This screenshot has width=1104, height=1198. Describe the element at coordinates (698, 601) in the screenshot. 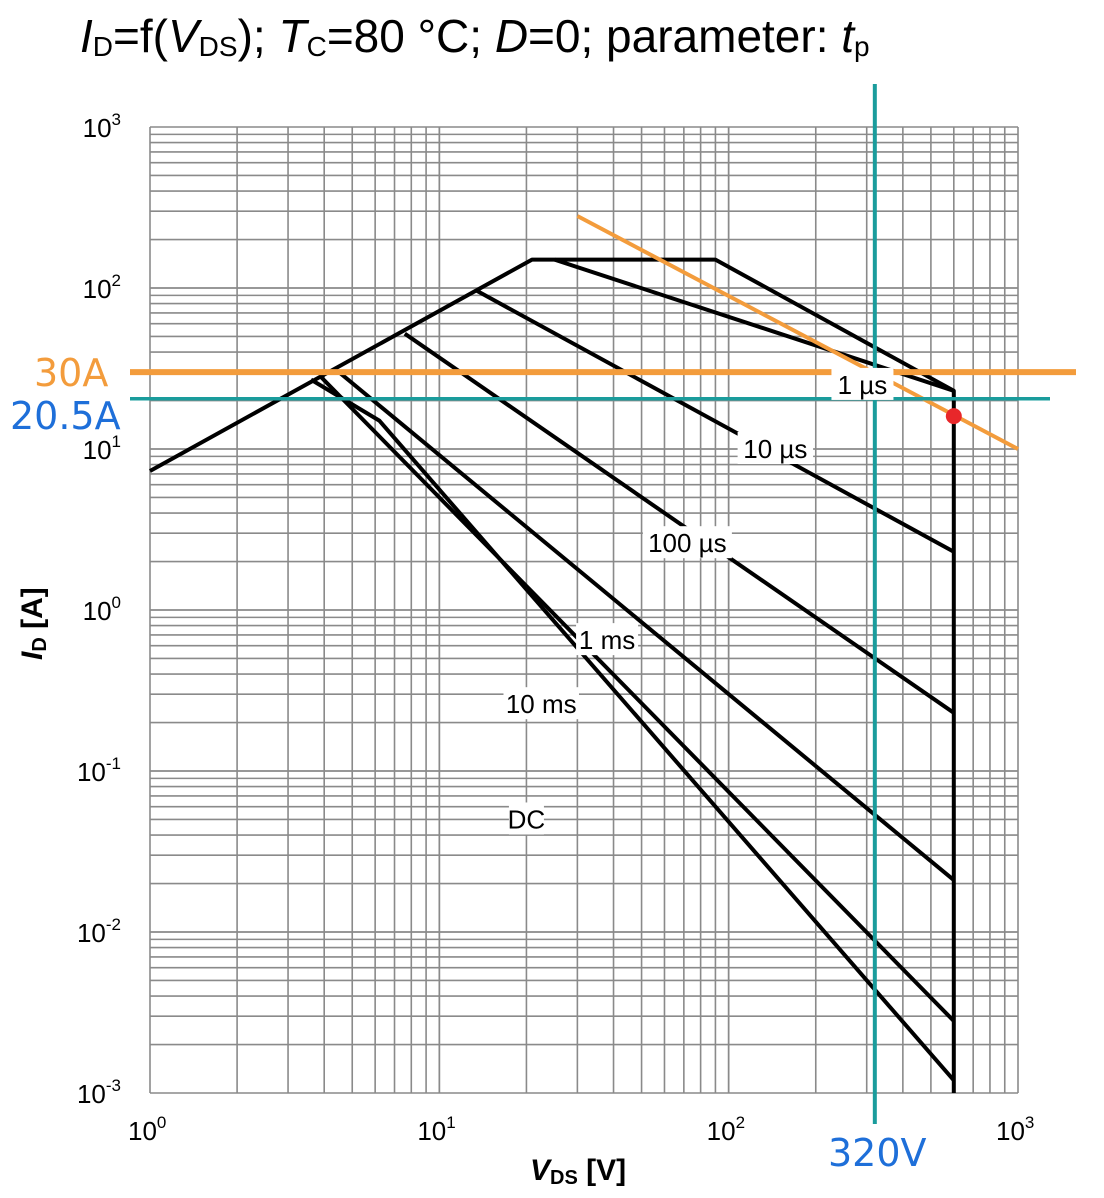

I see `curve-labels: 1 µs 10 µs 100 µs 1 ms 10 ms DC` at that location.